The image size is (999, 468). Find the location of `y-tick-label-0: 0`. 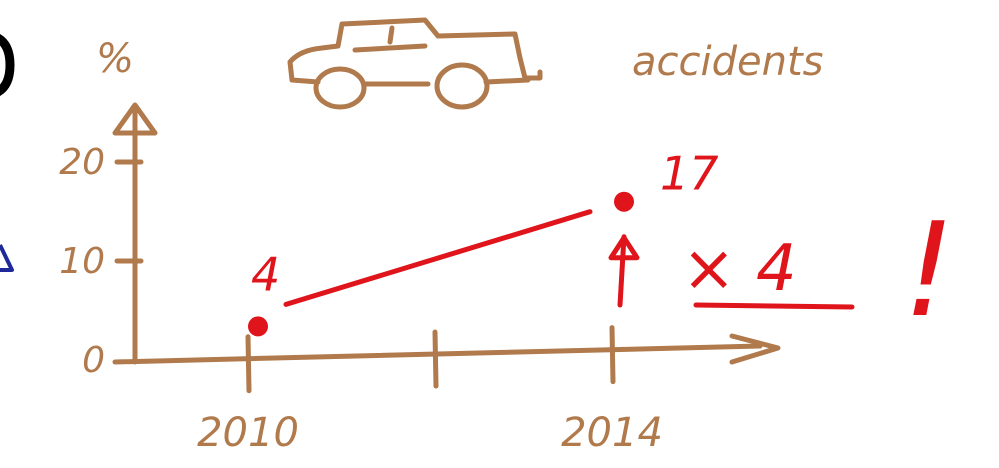

y-tick-label-0: 0 is located at coordinates (93, 360).